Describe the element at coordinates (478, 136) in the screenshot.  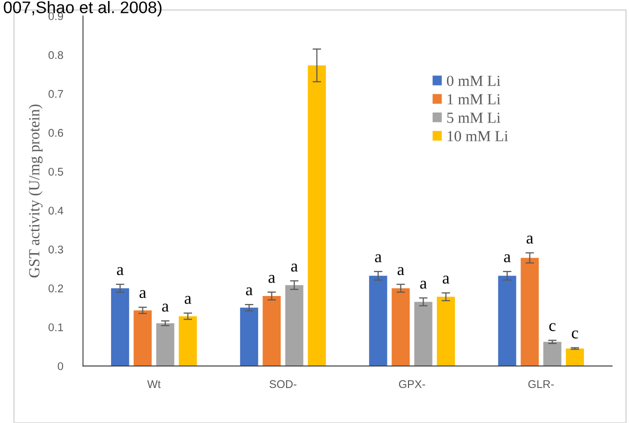
I see `legend-label: 10 mM Li` at that location.